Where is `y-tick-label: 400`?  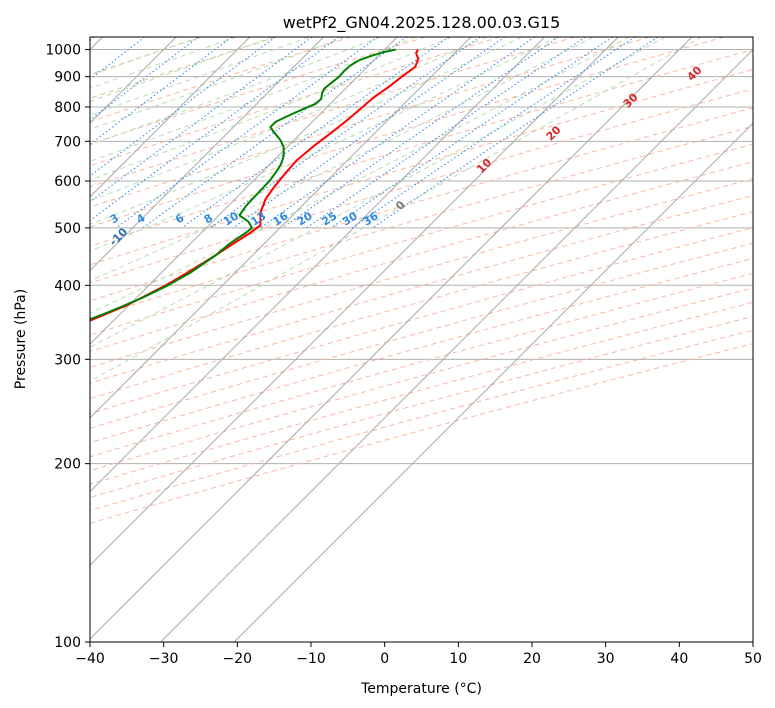
y-tick-label: 400 is located at coordinates (67, 286).